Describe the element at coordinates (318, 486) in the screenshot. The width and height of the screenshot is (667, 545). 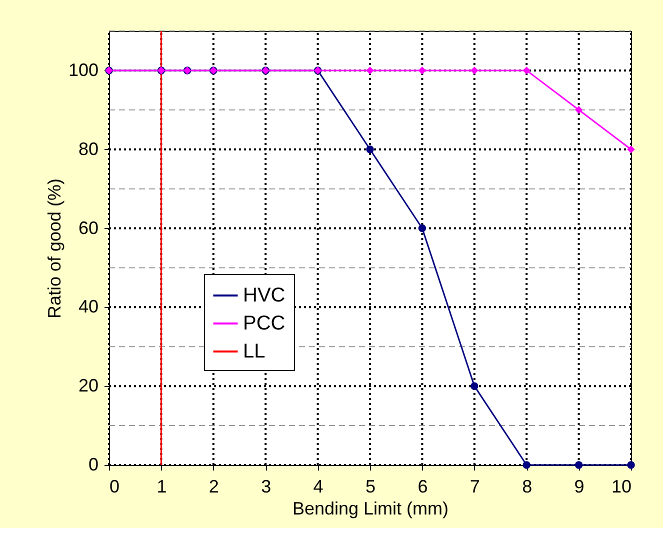
I see `x-tick-label: 4` at that location.